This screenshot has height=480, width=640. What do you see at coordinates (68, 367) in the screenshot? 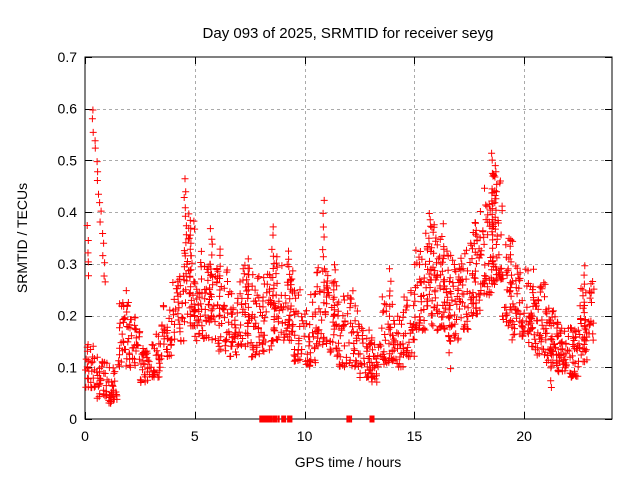
I see `y-tick-label: 0.1` at bounding box center [68, 367].